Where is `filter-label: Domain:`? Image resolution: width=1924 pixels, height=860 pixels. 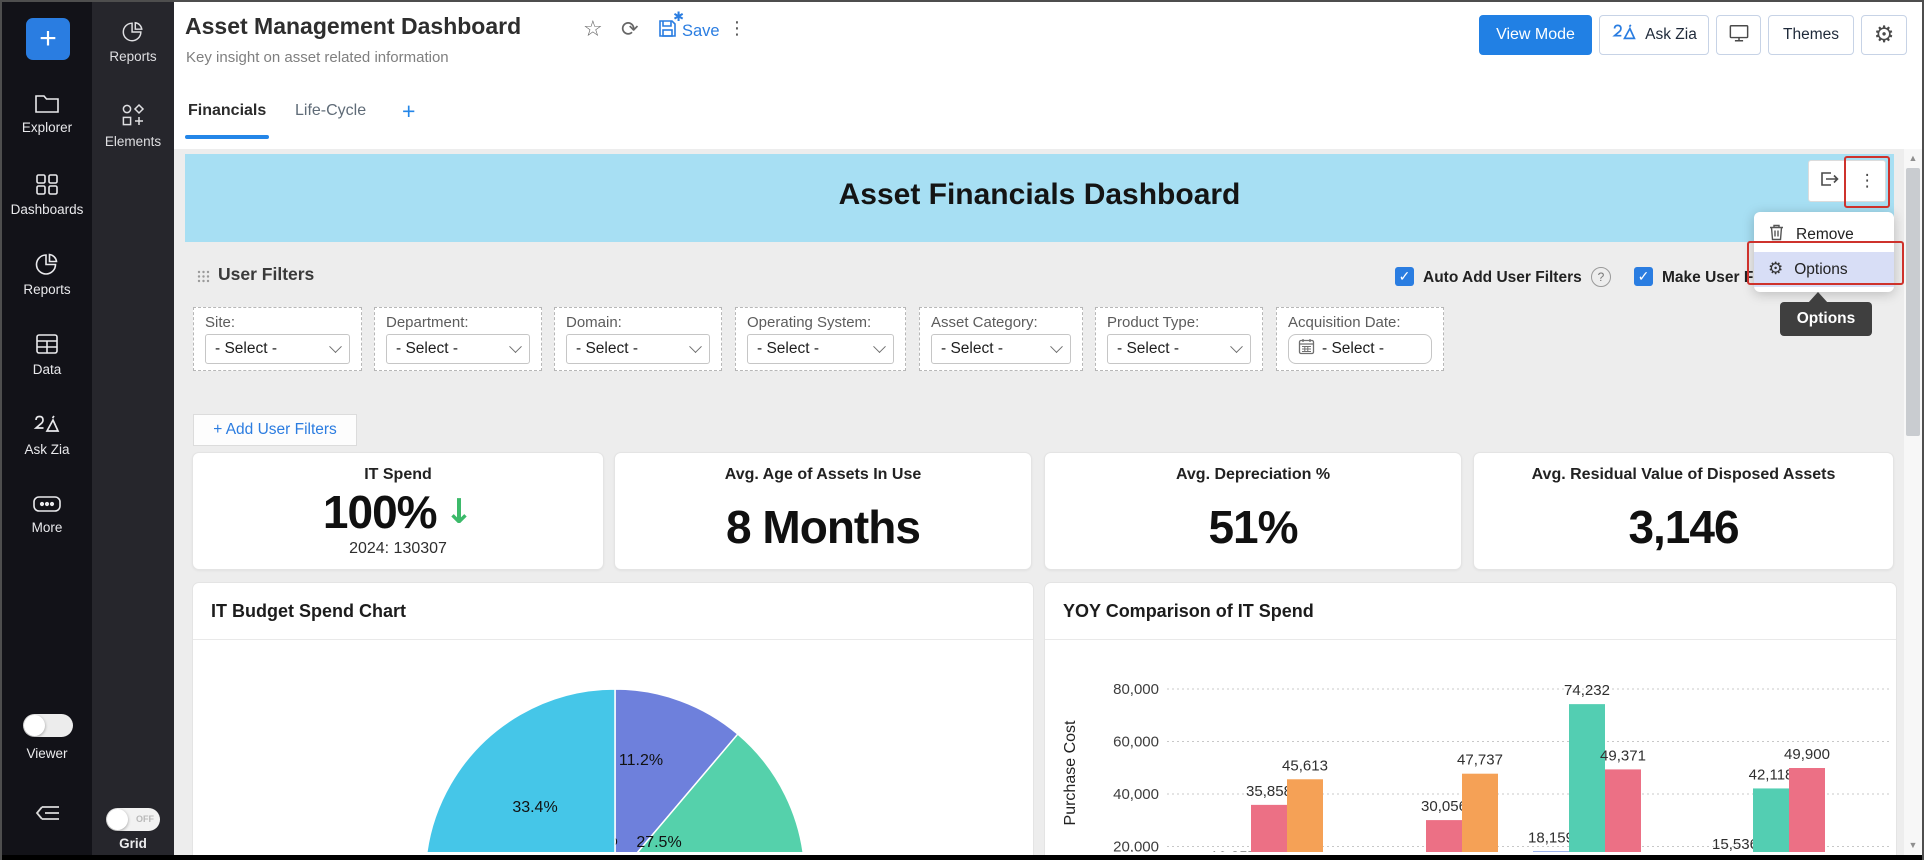
filter-label: Domain: is located at coordinates (594, 322).